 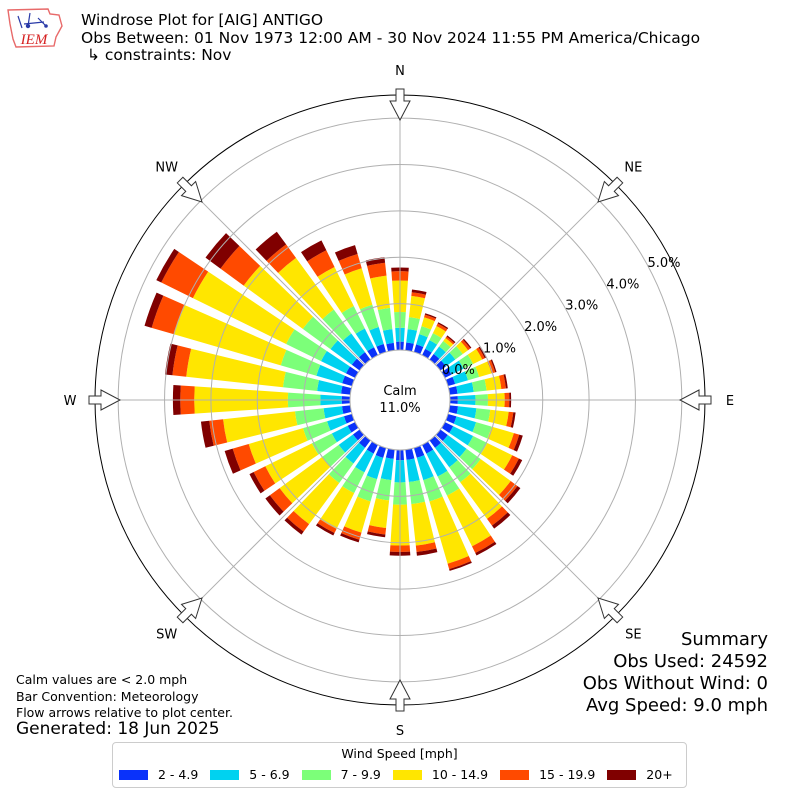 I want to click on grid-ring, so click(x=400, y=400).